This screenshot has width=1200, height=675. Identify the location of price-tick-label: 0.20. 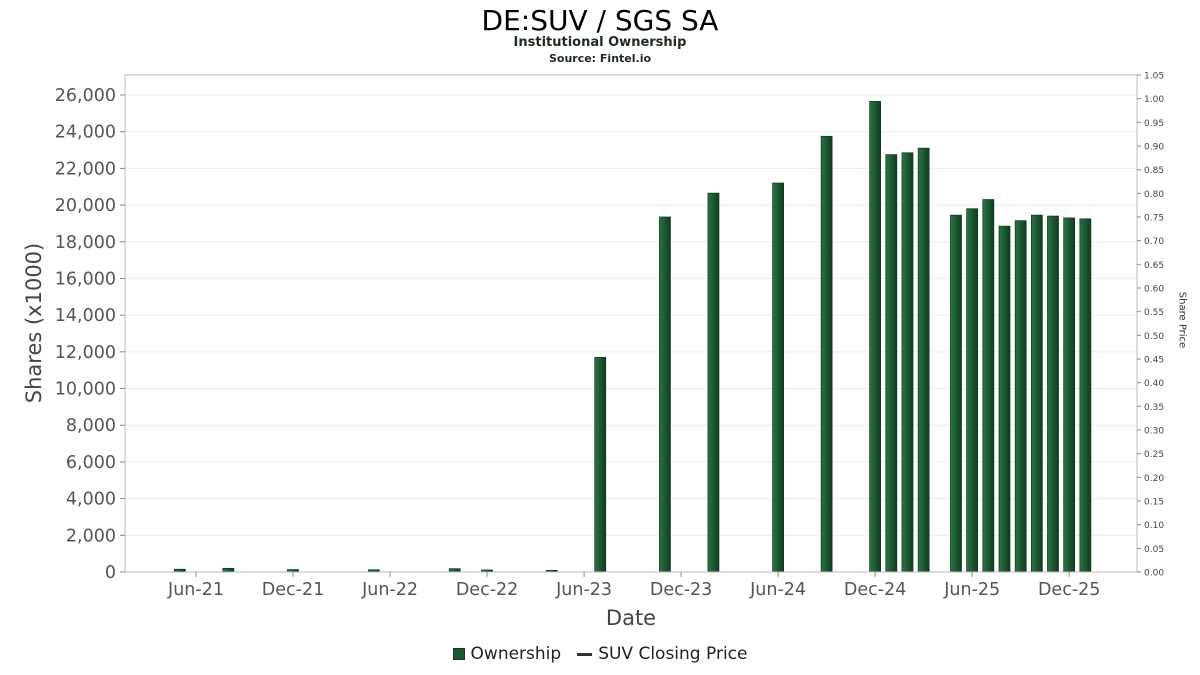
(1154, 479).